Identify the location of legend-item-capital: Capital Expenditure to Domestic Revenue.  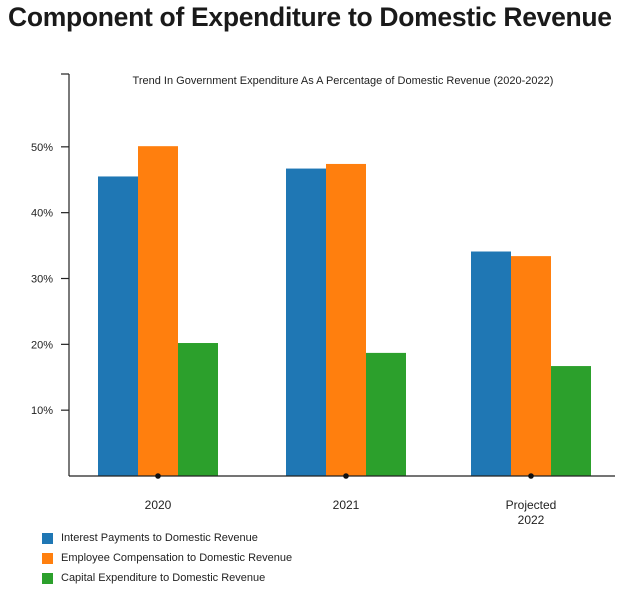
(167, 578).